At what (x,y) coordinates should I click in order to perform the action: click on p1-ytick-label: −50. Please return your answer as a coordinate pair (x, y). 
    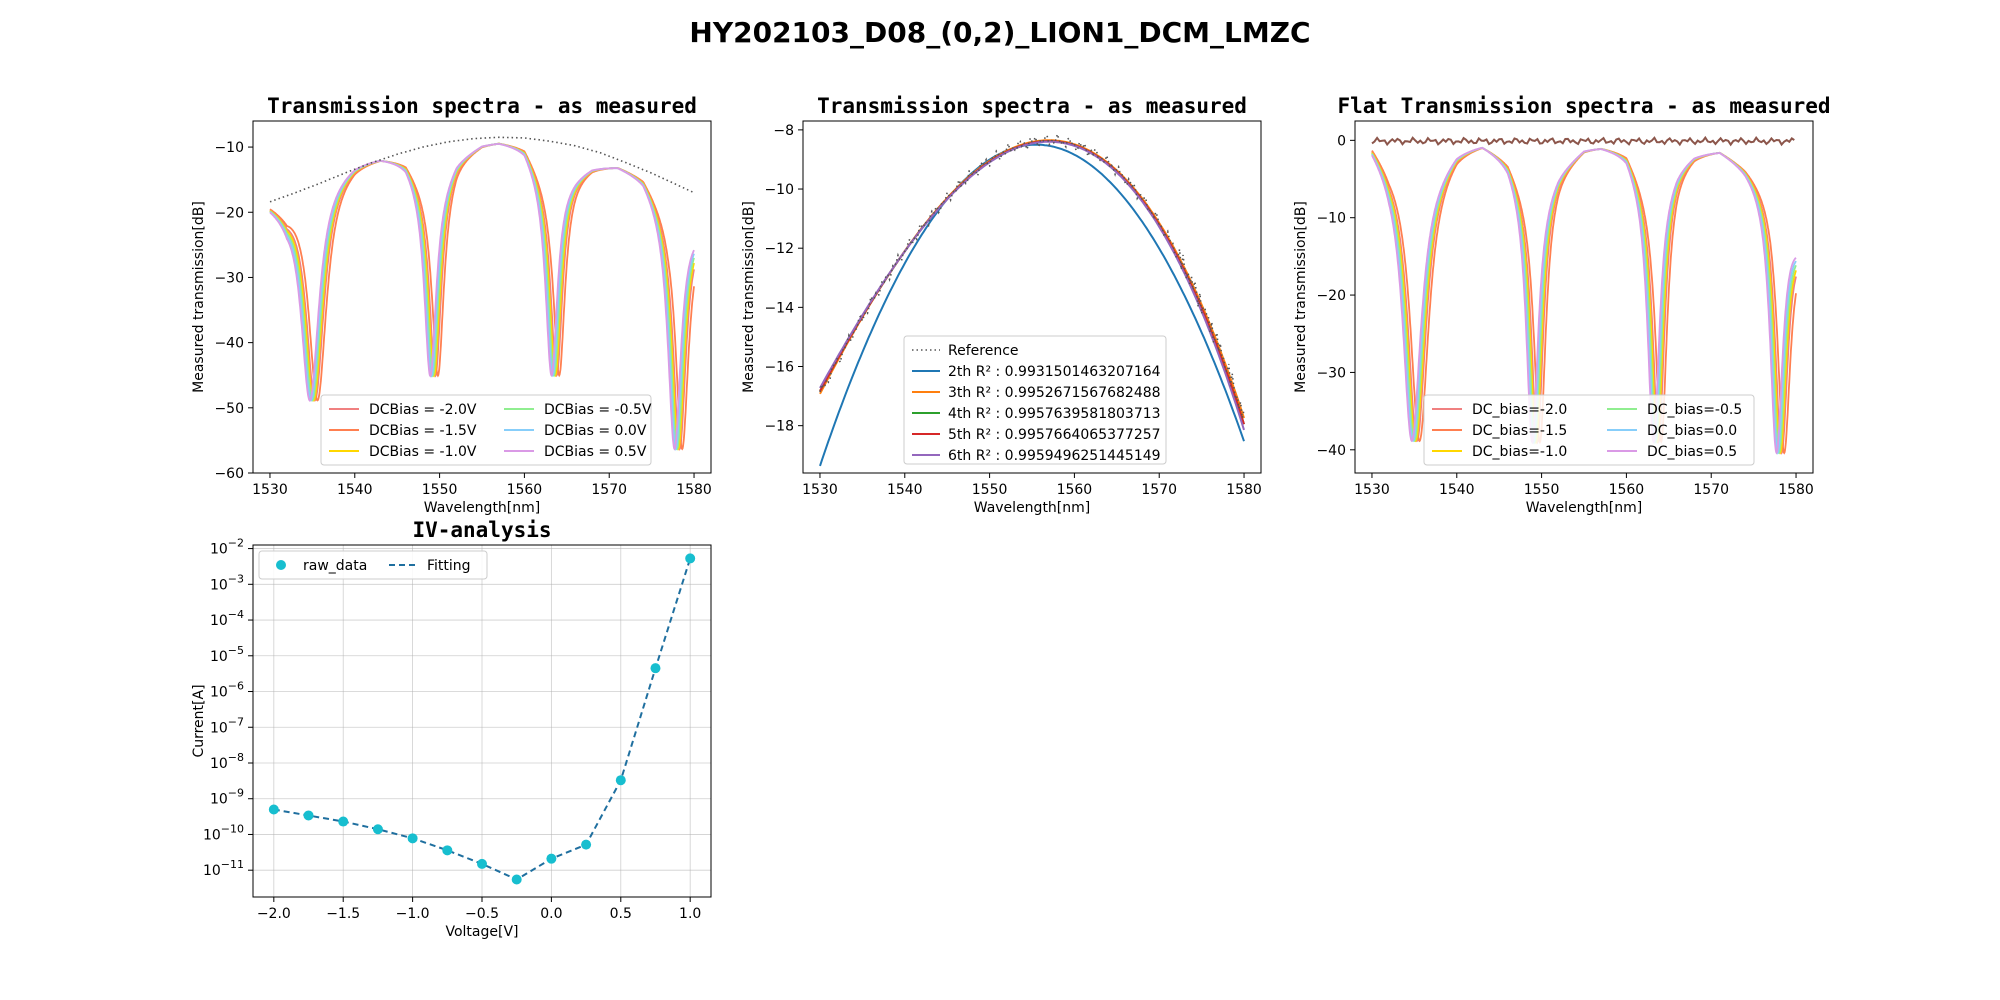
    Looking at the image, I should click on (229, 409).